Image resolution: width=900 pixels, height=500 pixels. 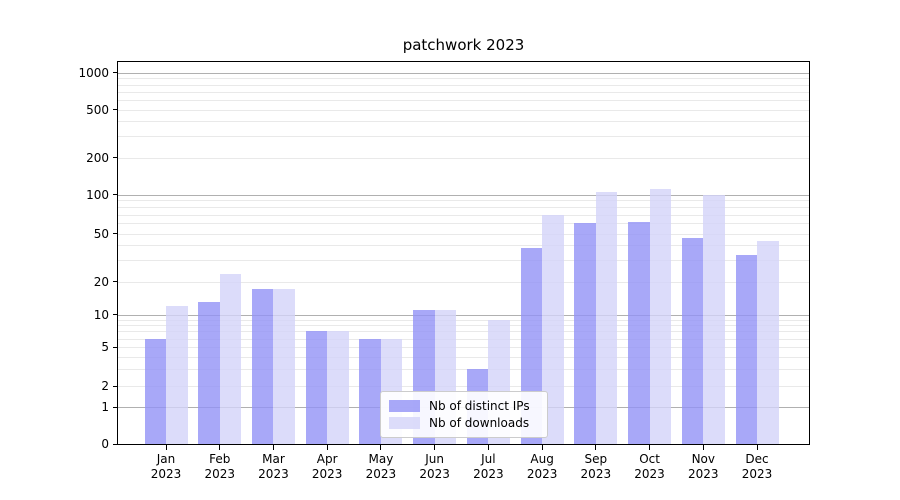 What do you see at coordinates (404, 405) in the screenshot?
I see `legend-swatch-distinct-ips` at bounding box center [404, 405].